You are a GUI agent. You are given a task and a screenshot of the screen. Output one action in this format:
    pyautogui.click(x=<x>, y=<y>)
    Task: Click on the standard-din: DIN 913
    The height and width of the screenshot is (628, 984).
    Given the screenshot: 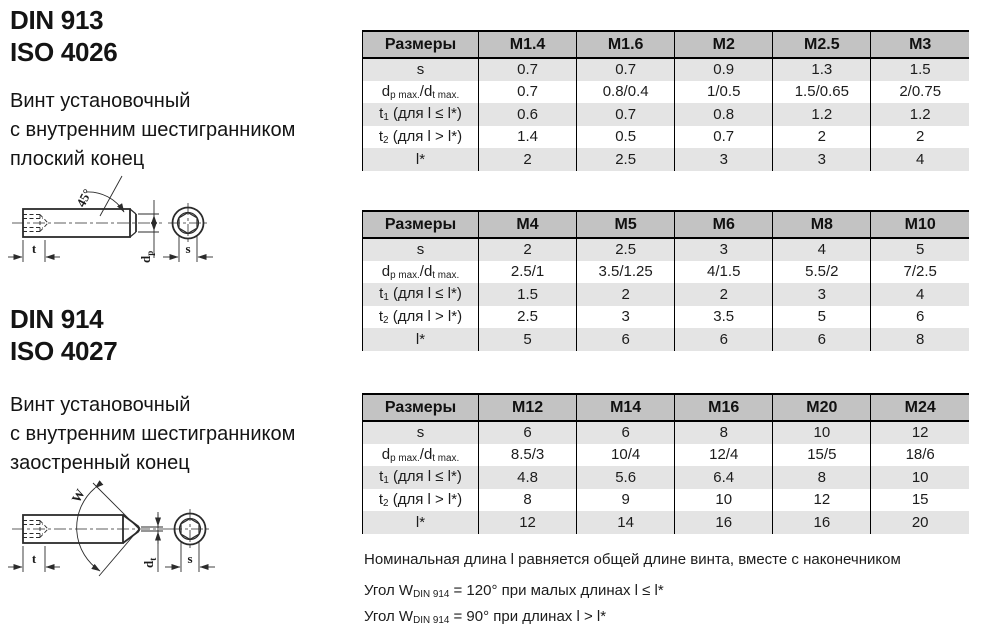 What is the action you would take?
    pyautogui.click(x=57, y=20)
    